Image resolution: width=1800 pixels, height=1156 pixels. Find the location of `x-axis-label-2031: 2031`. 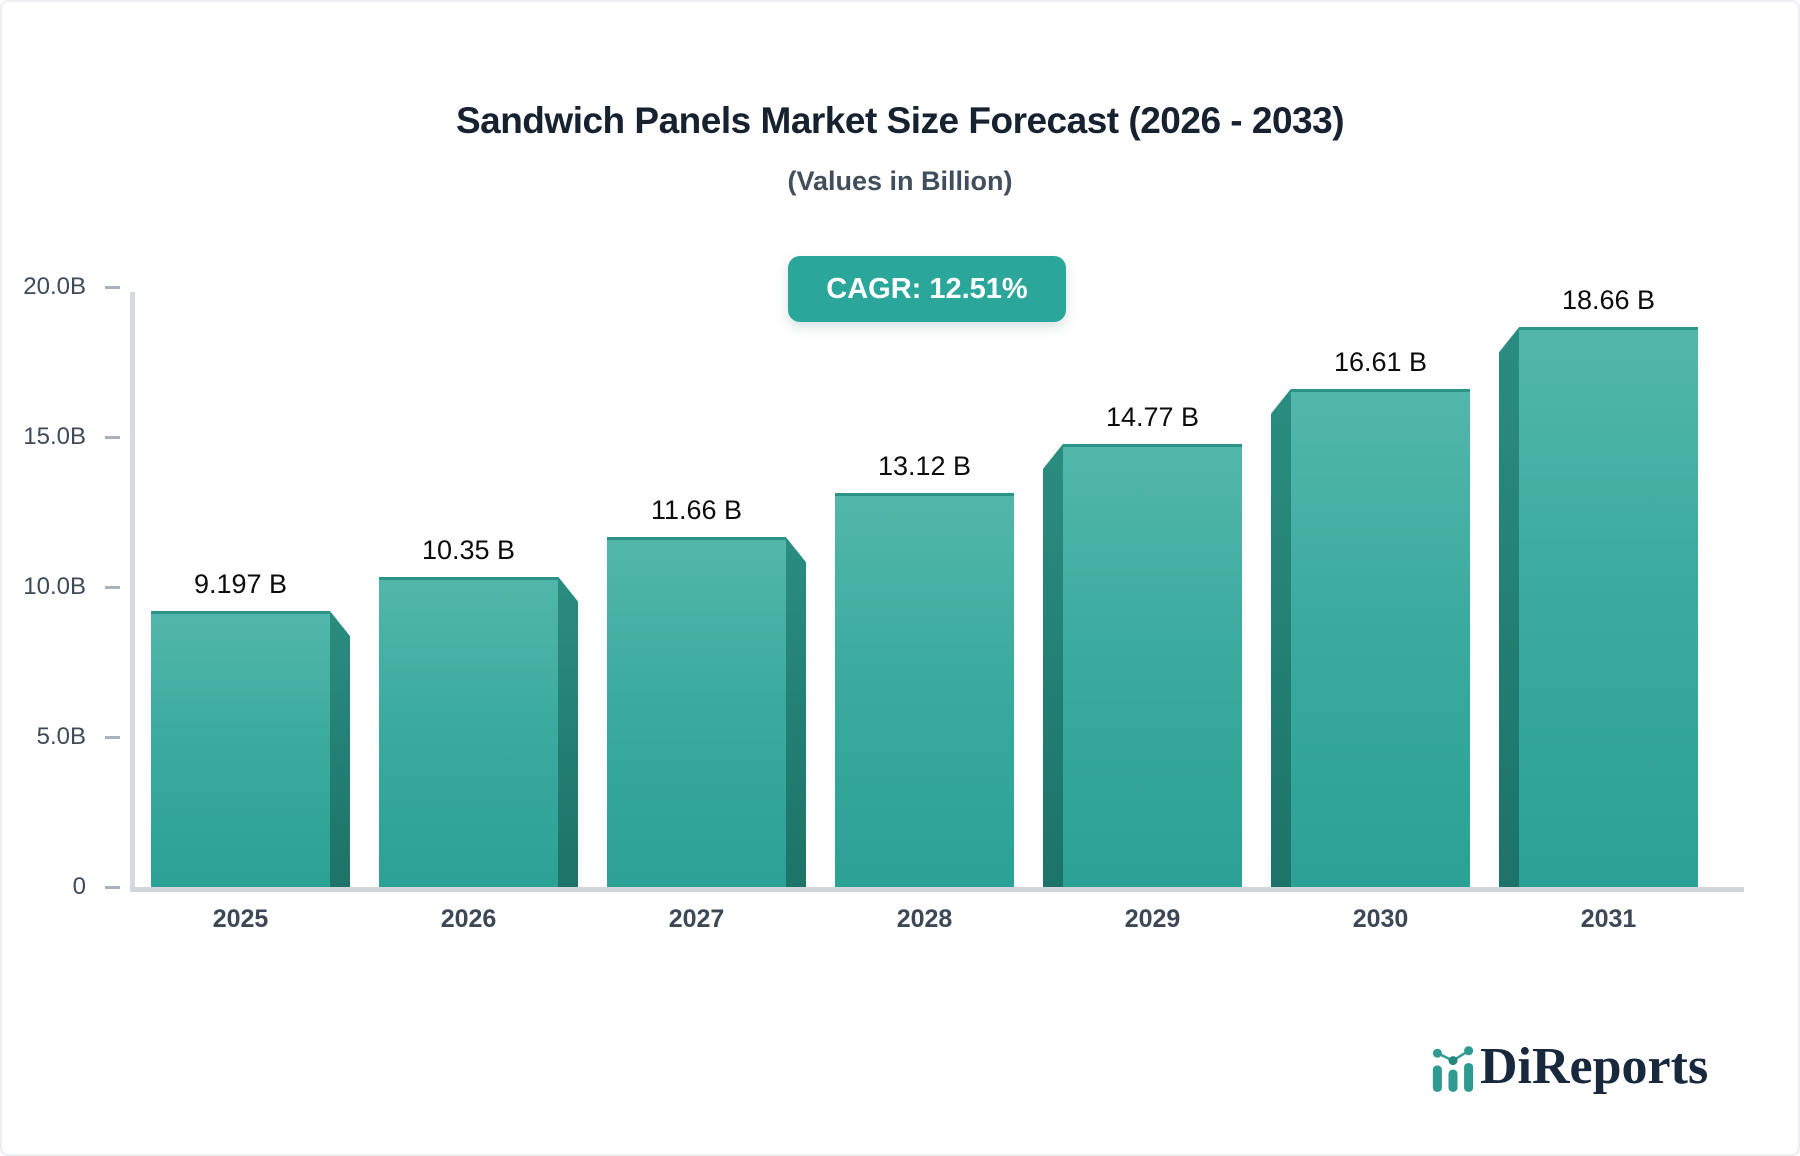

x-axis-label-2031: 2031 is located at coordinates (1608, 919).